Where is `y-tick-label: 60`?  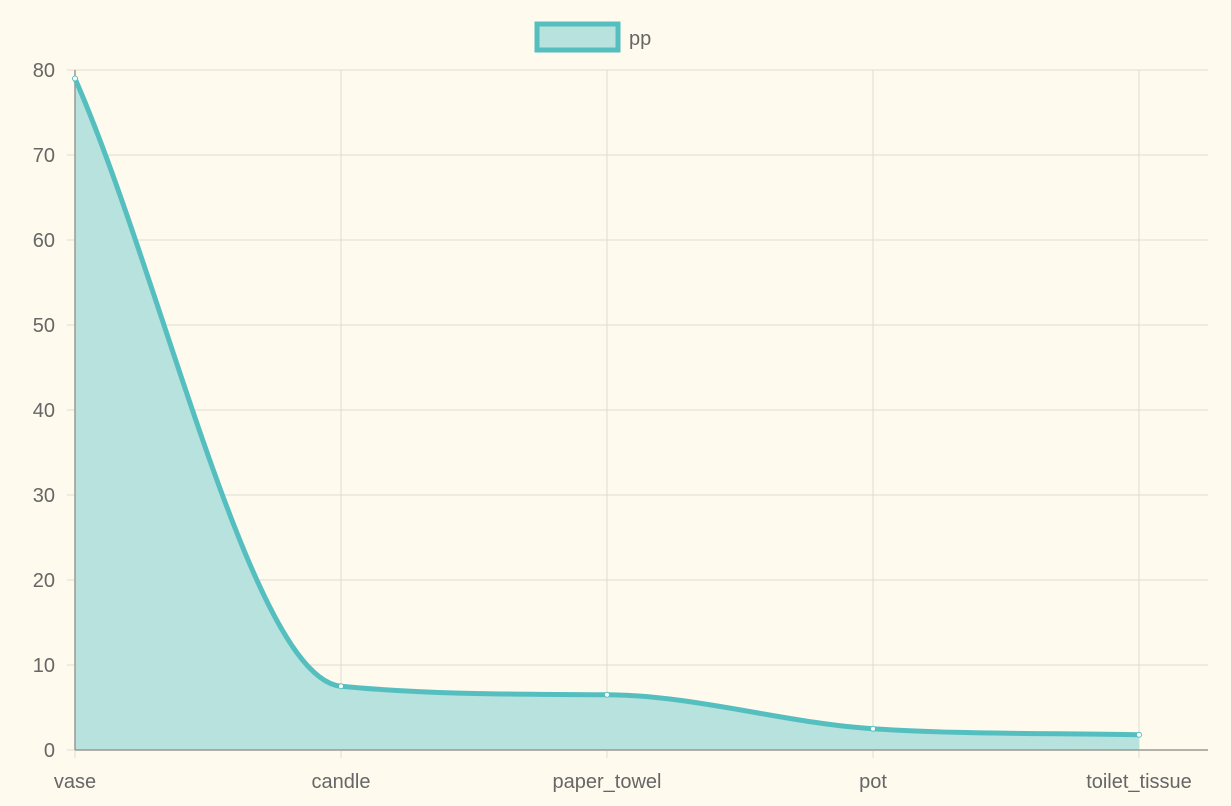
y-tick-label: 60 is located at coordinates (44, 241).